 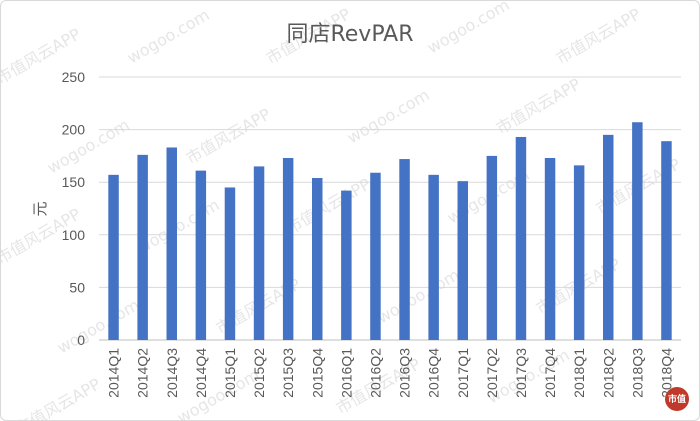 What do you see at coordinates (462, 260) in the screenshot?
I see `bar-2017Q1` at bounding box center [462, 260].